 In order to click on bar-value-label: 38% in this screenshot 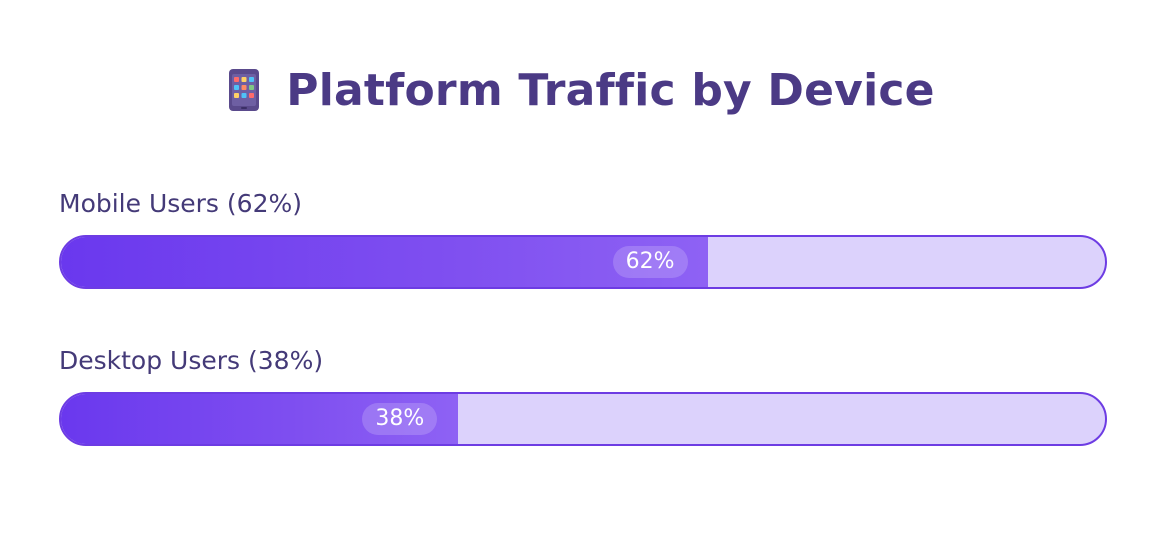, I will do `click(400, 419)`.